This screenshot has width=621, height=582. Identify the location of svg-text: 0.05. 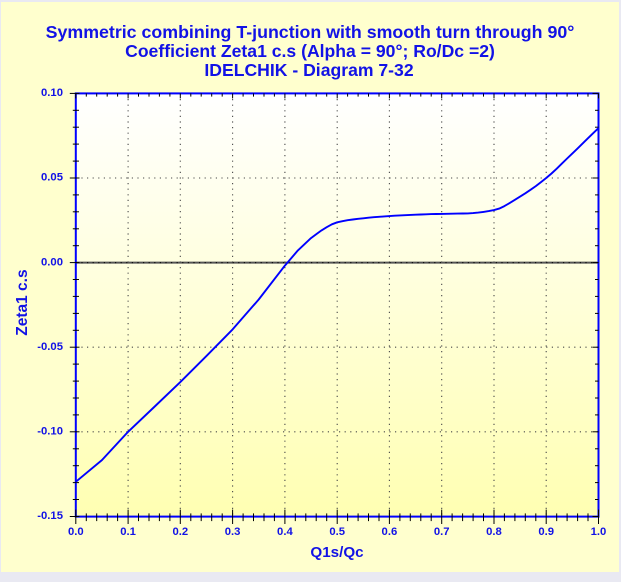
(52, 178).